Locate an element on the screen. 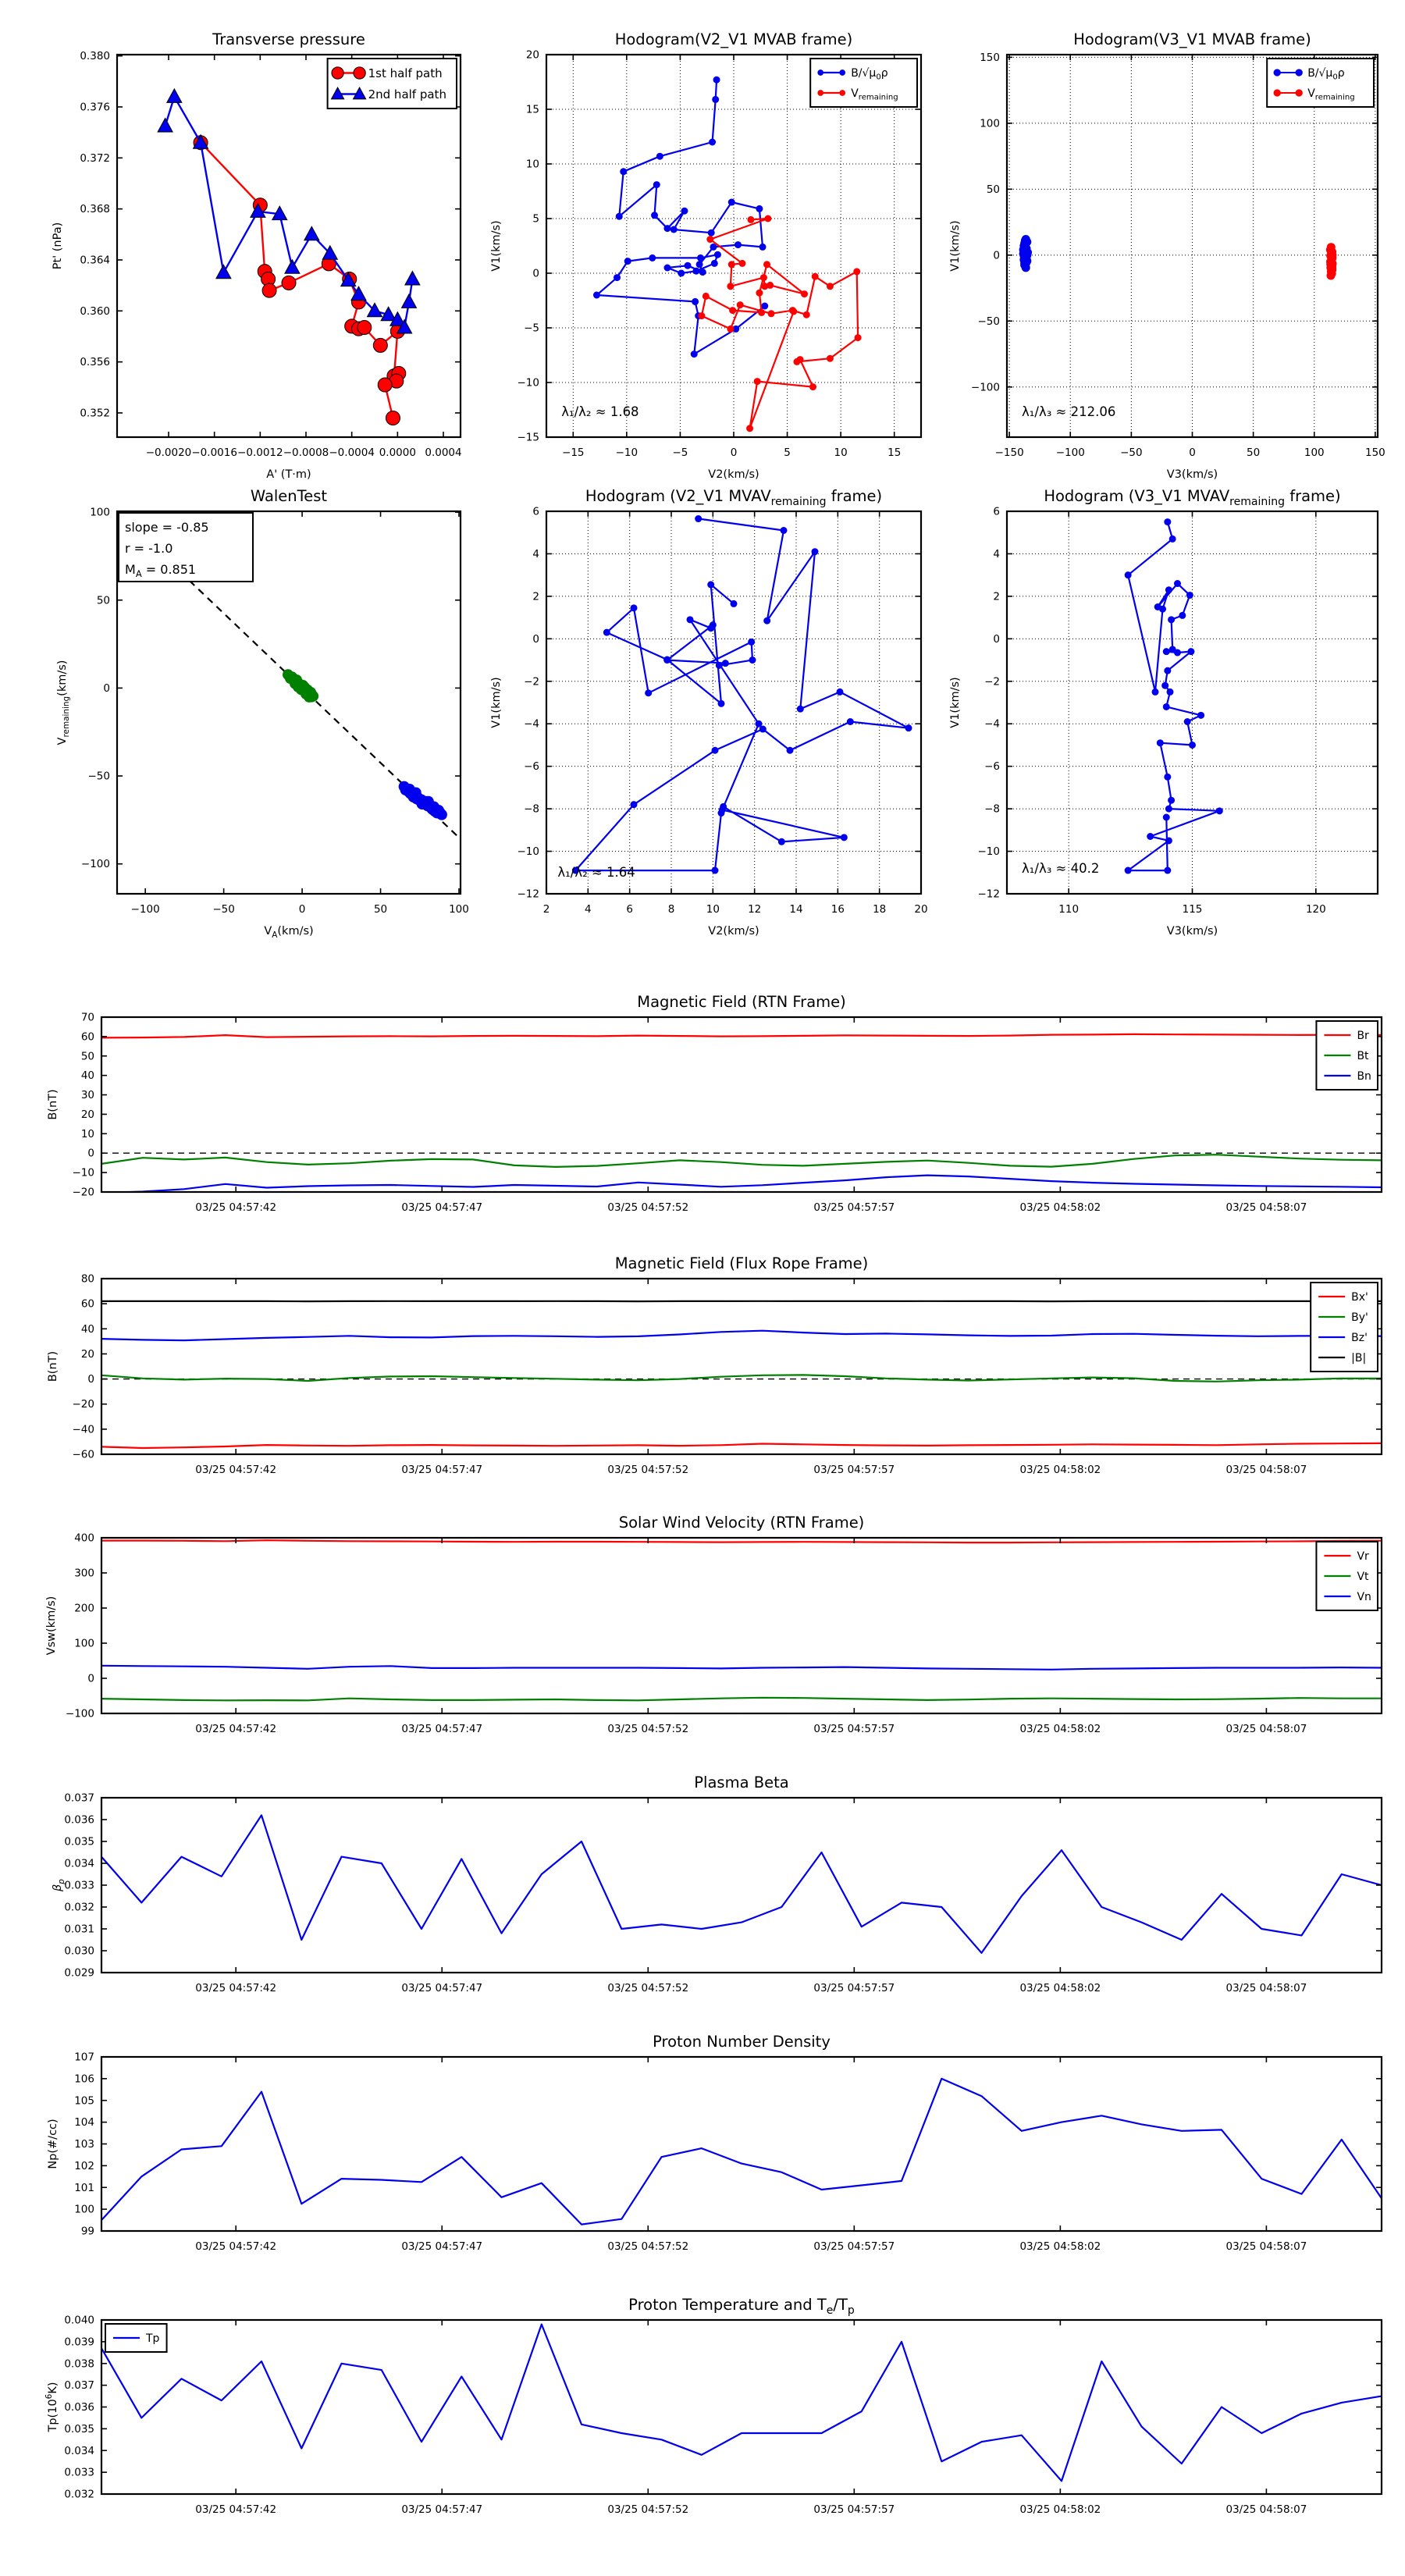  x-tick-label: −10 is located at coordinates (627, 453).